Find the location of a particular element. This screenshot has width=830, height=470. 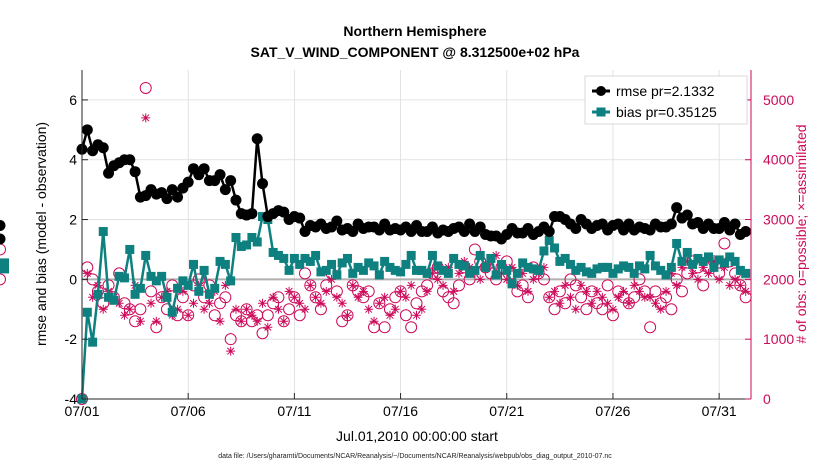

x-axis-label: Jul.01,2010 00:00:00 start is located at coordinates (417, 436).